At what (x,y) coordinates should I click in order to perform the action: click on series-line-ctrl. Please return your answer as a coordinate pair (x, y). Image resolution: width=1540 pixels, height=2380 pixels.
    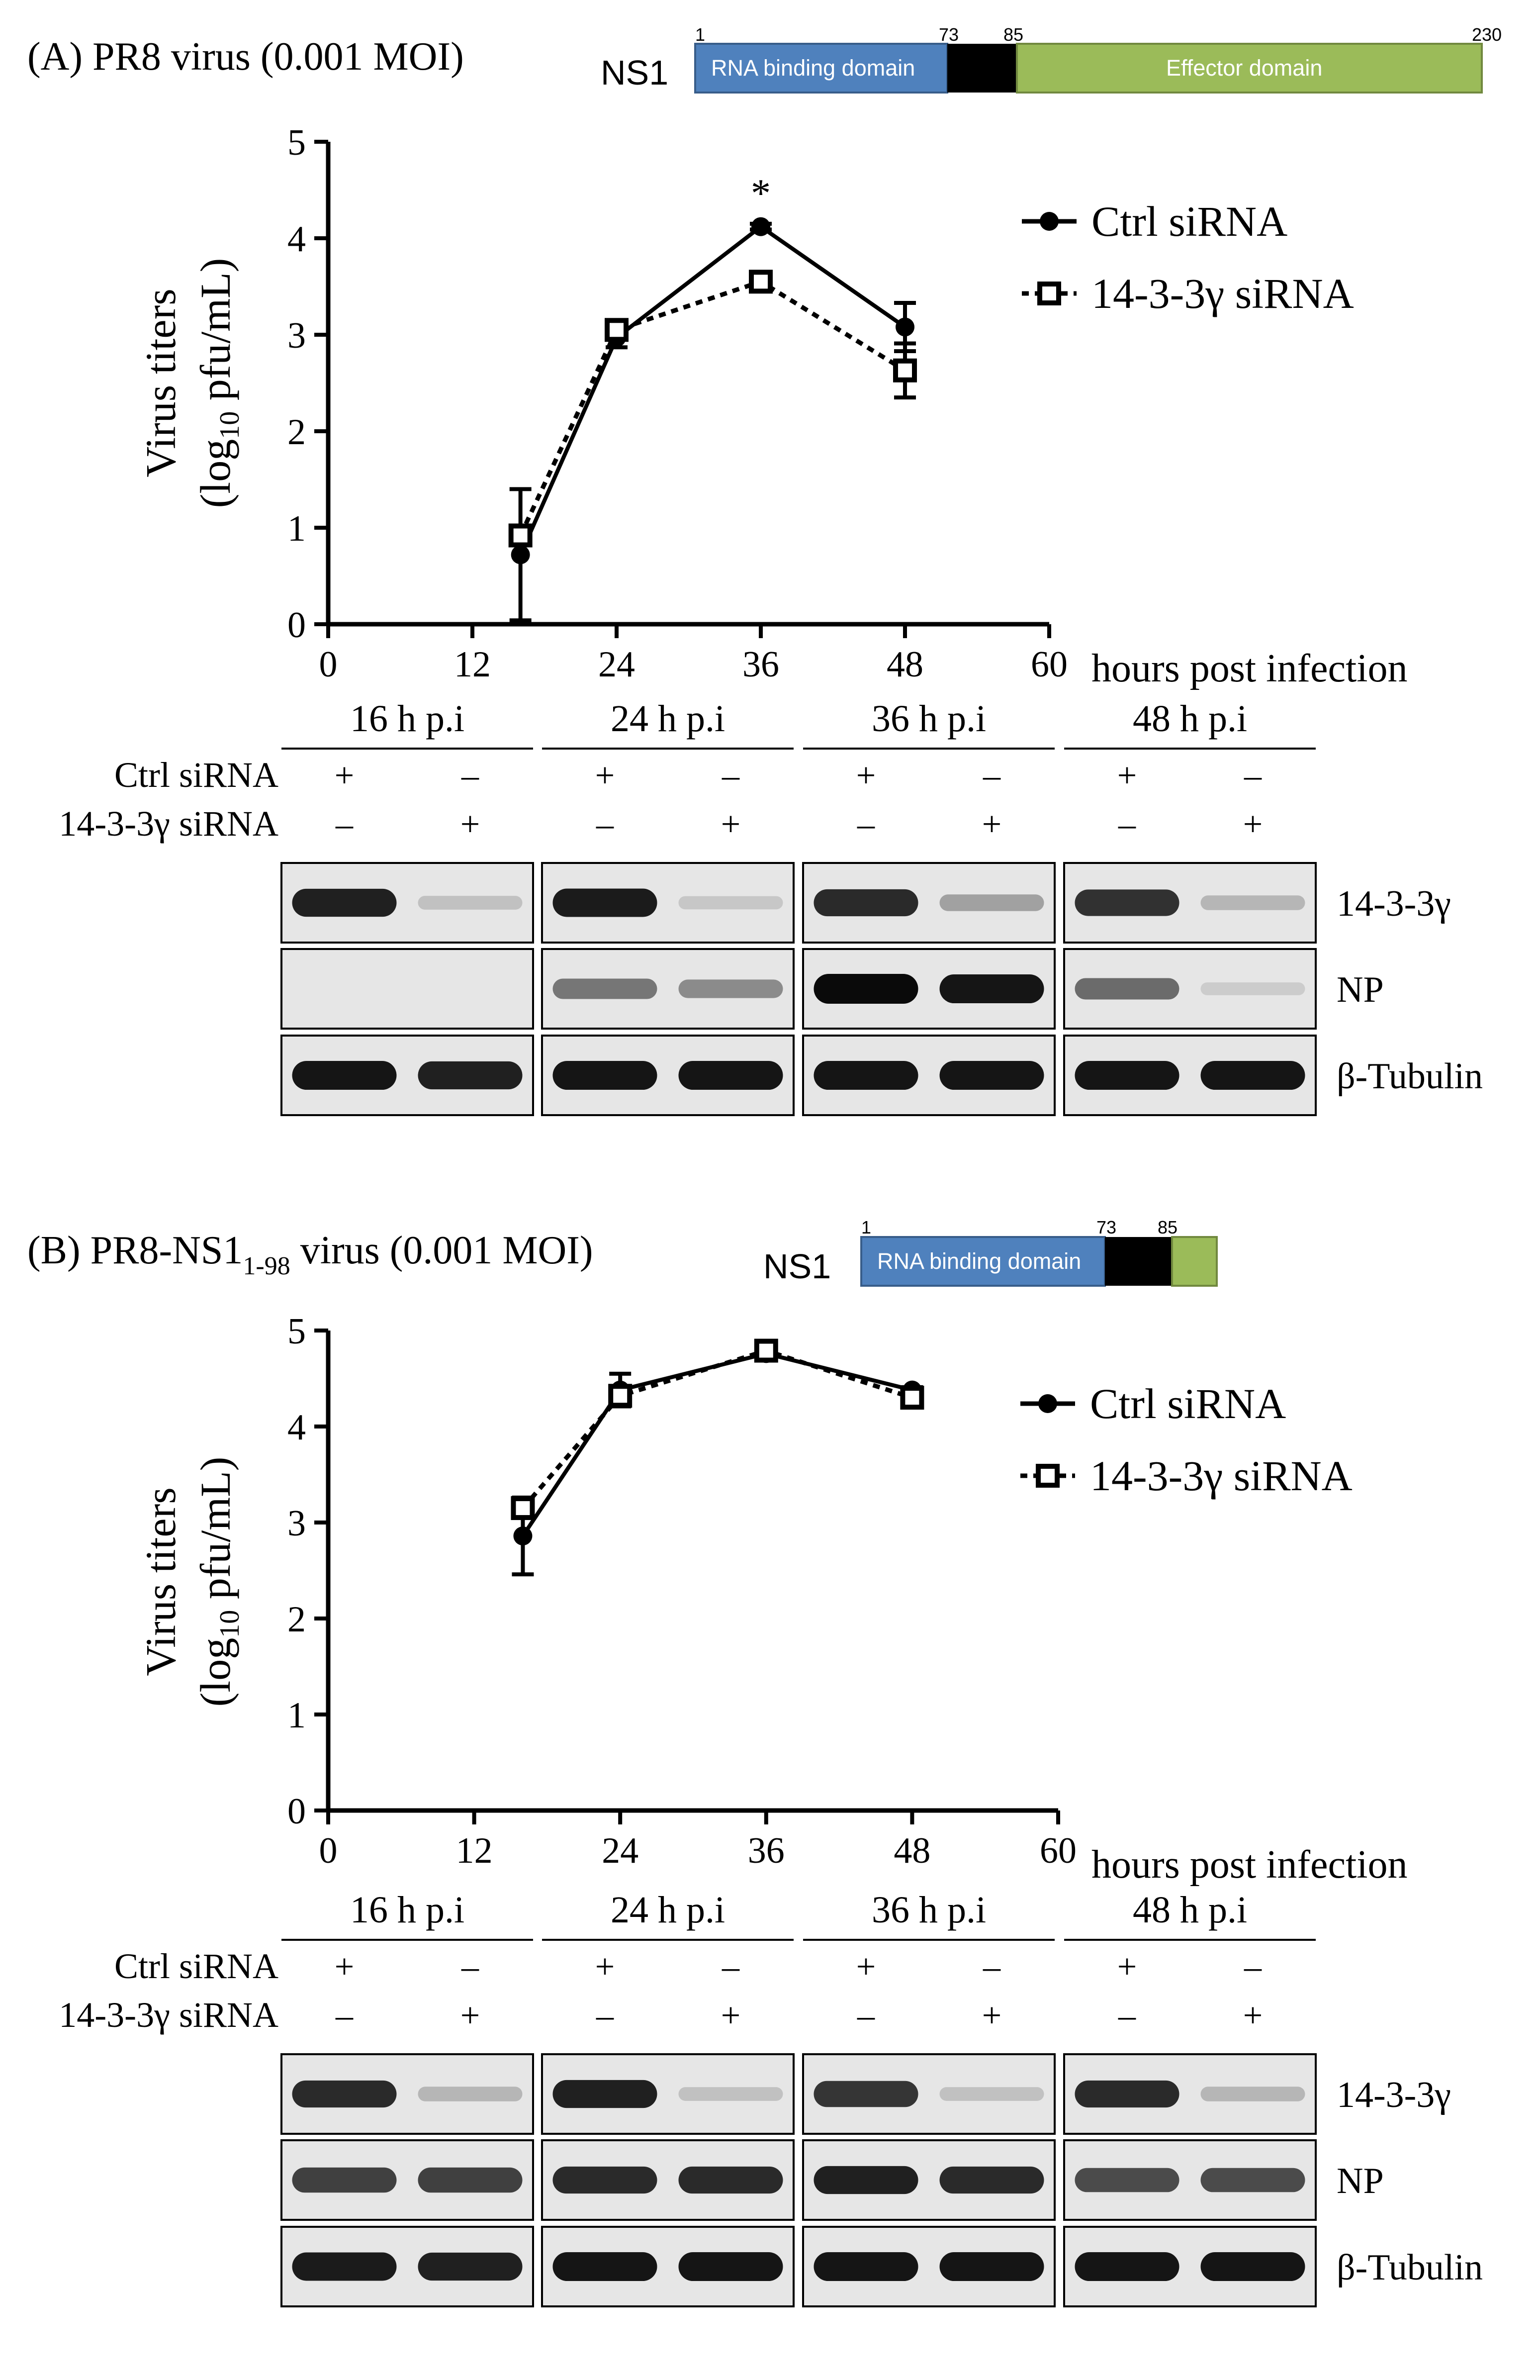
    Looking at the image, I should click on (712, 390).